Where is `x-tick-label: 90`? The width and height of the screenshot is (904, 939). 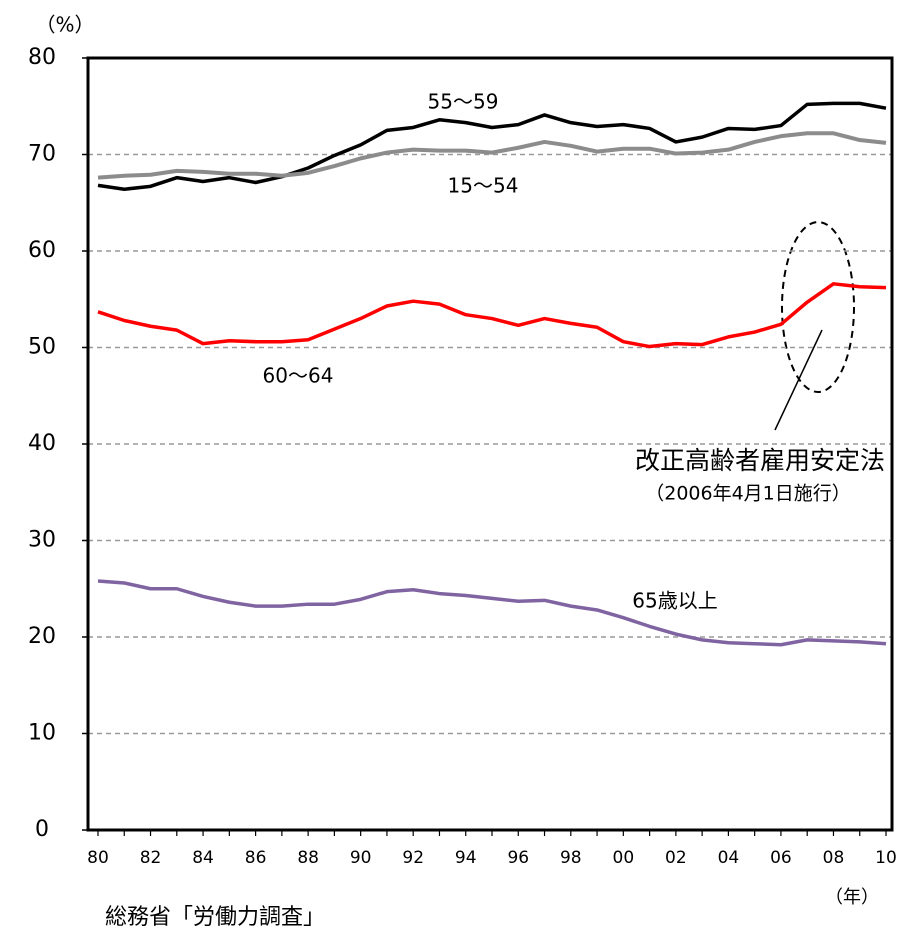
x-tick-label: 90 is located at coordinates (361, 858).